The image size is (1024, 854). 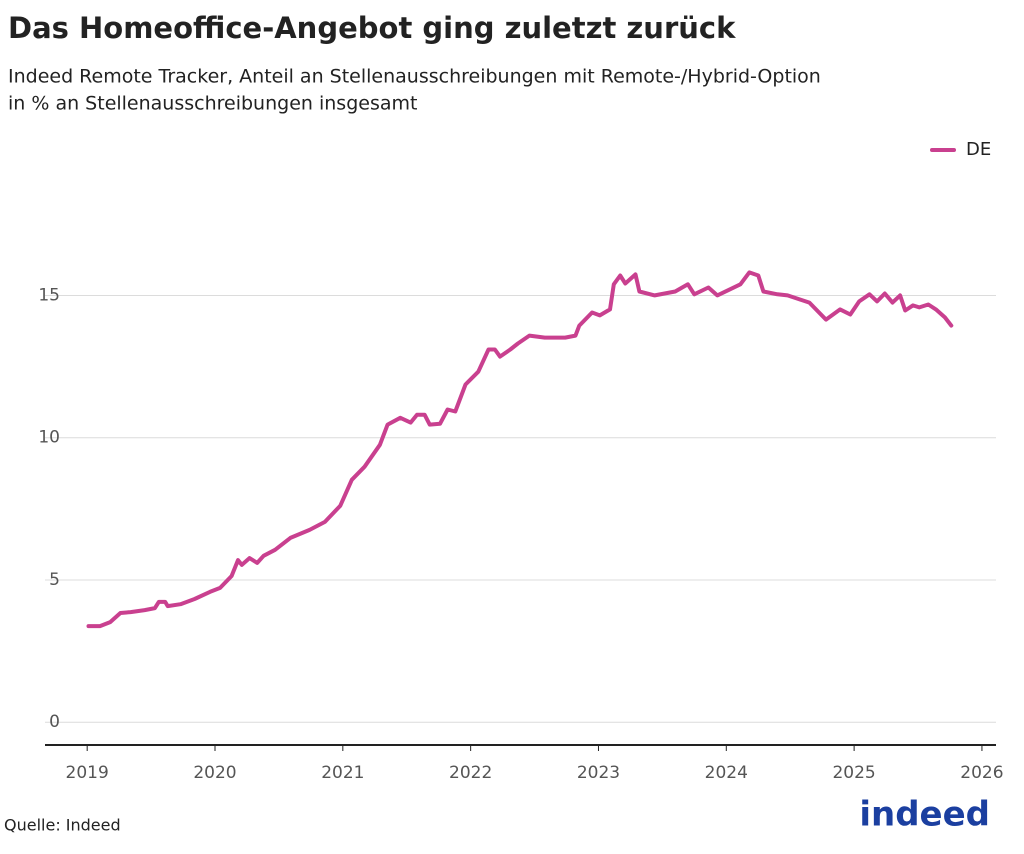 What do you see at coordinates (214, 773) in the screenshot?
I see `x-tick-label: 2020` at bounding box center [214, 773].